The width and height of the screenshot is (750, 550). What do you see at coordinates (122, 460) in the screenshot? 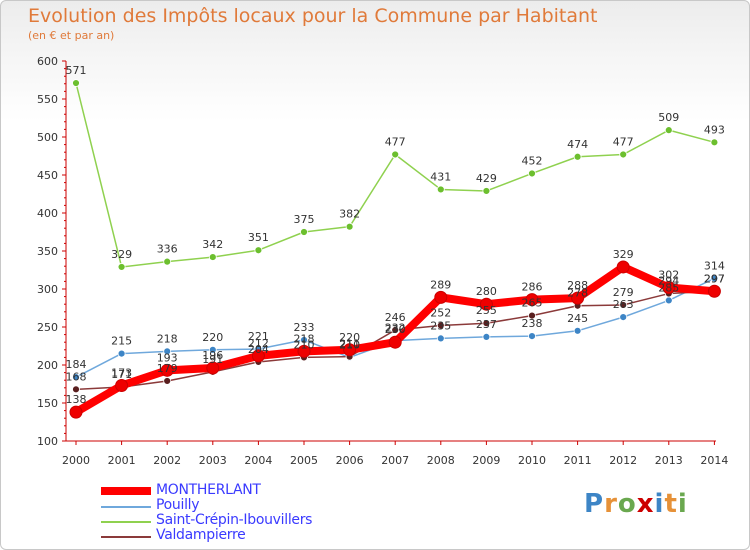
I see `x-tick-label: 2001` at bounding box center [122, 460].